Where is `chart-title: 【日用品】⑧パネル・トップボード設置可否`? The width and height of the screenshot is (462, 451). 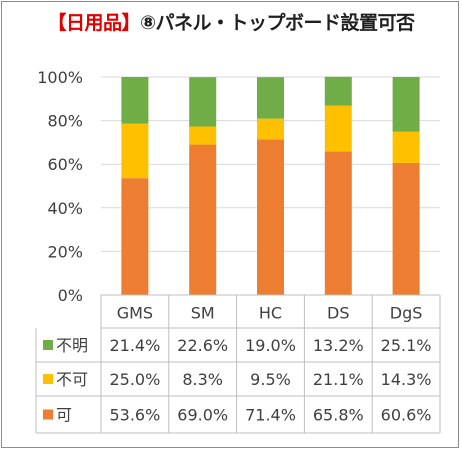 chart-title: 【日用品】⑧パネル・トップボード設置可否 is located at coordinates (231, 21).